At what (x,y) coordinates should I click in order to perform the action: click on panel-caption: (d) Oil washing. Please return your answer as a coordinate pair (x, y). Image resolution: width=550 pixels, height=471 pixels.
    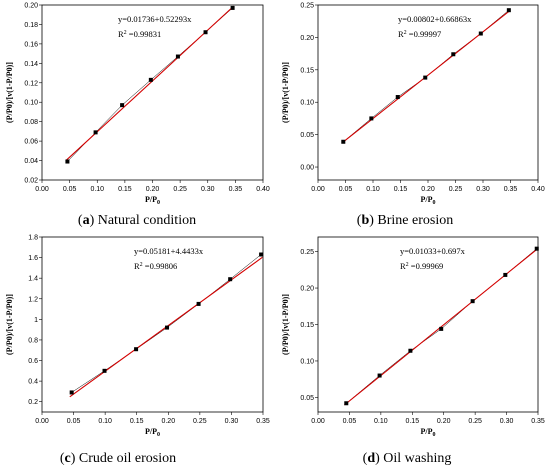
    Looking at the image, I should click on (407, 458).